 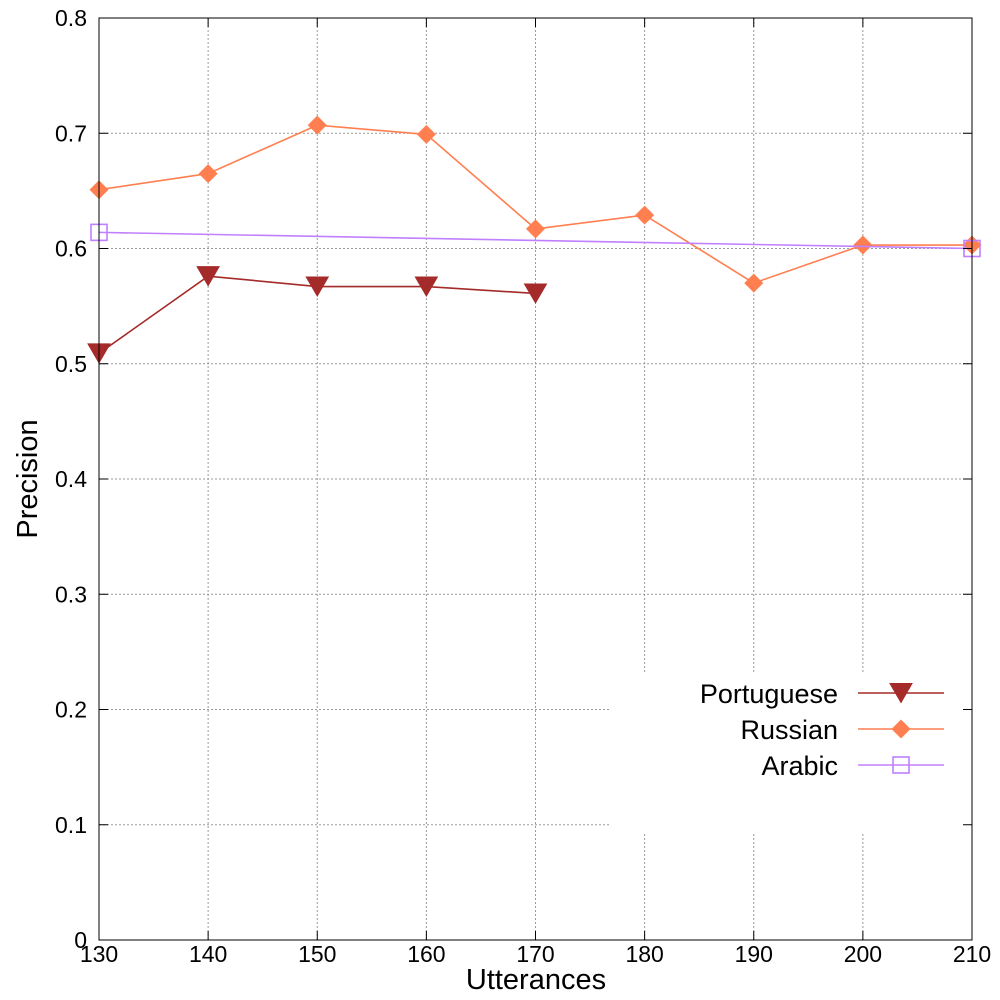 What do you see at coordinates (644, 954) in the screenshot?
I see `x-tick-label: 180` at bounding box center [644, 954].